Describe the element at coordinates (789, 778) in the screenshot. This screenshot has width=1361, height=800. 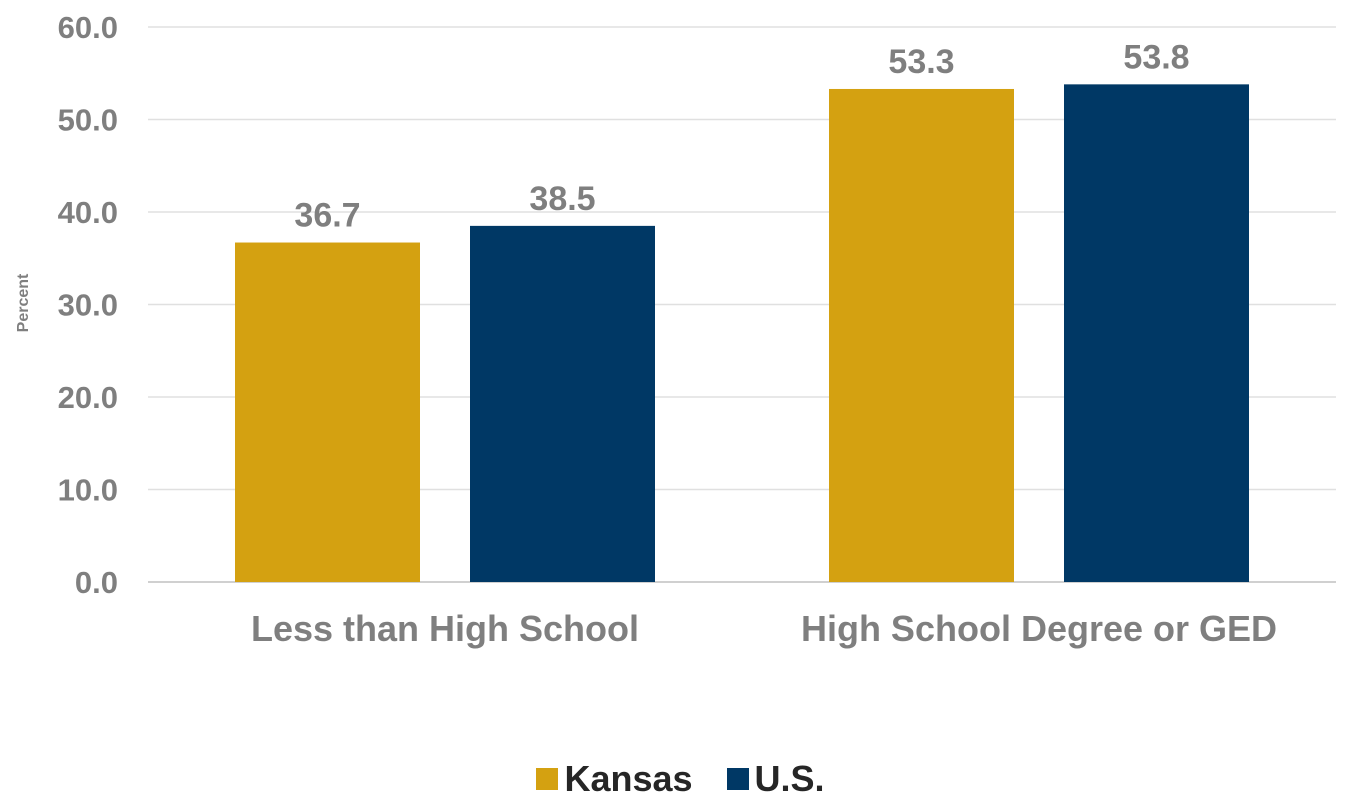
I see `legend-label-us: U.S.` at that location.